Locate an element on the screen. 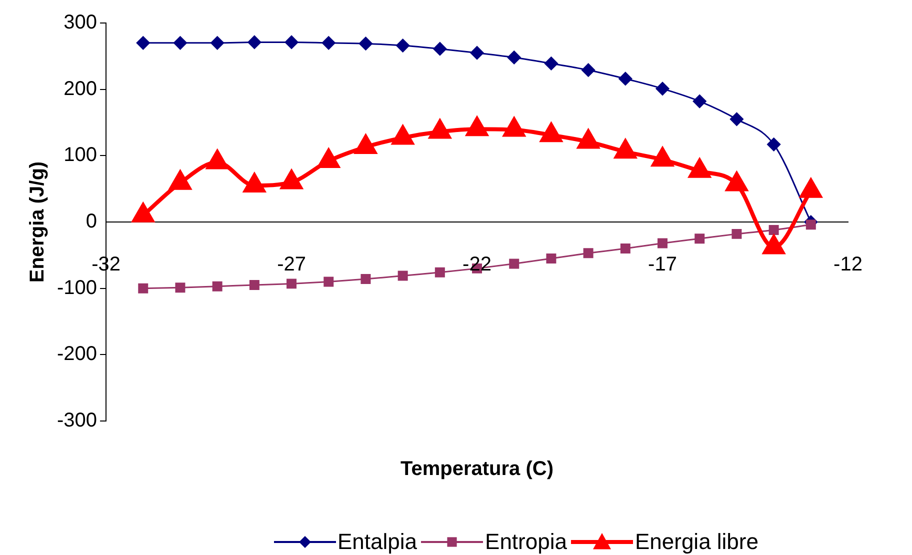 This screenshot has width=912, height=555. y-tick-label: 100 is located at coordinates (81, 155).